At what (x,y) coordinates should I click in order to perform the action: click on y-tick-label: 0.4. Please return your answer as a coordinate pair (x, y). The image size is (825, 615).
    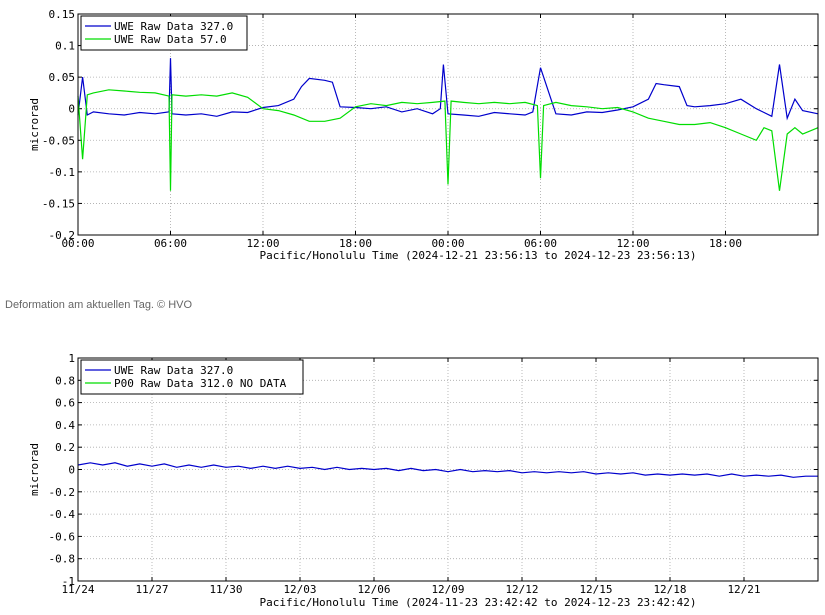
    Looking at the image, I should click on (65, 425).